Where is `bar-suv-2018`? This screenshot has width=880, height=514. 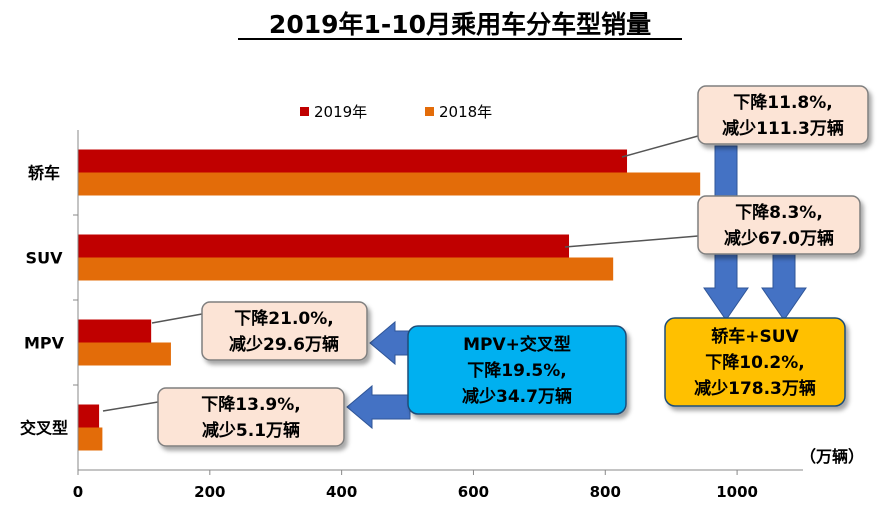
bar-suv-2018 is located at coordinates (346, 269).